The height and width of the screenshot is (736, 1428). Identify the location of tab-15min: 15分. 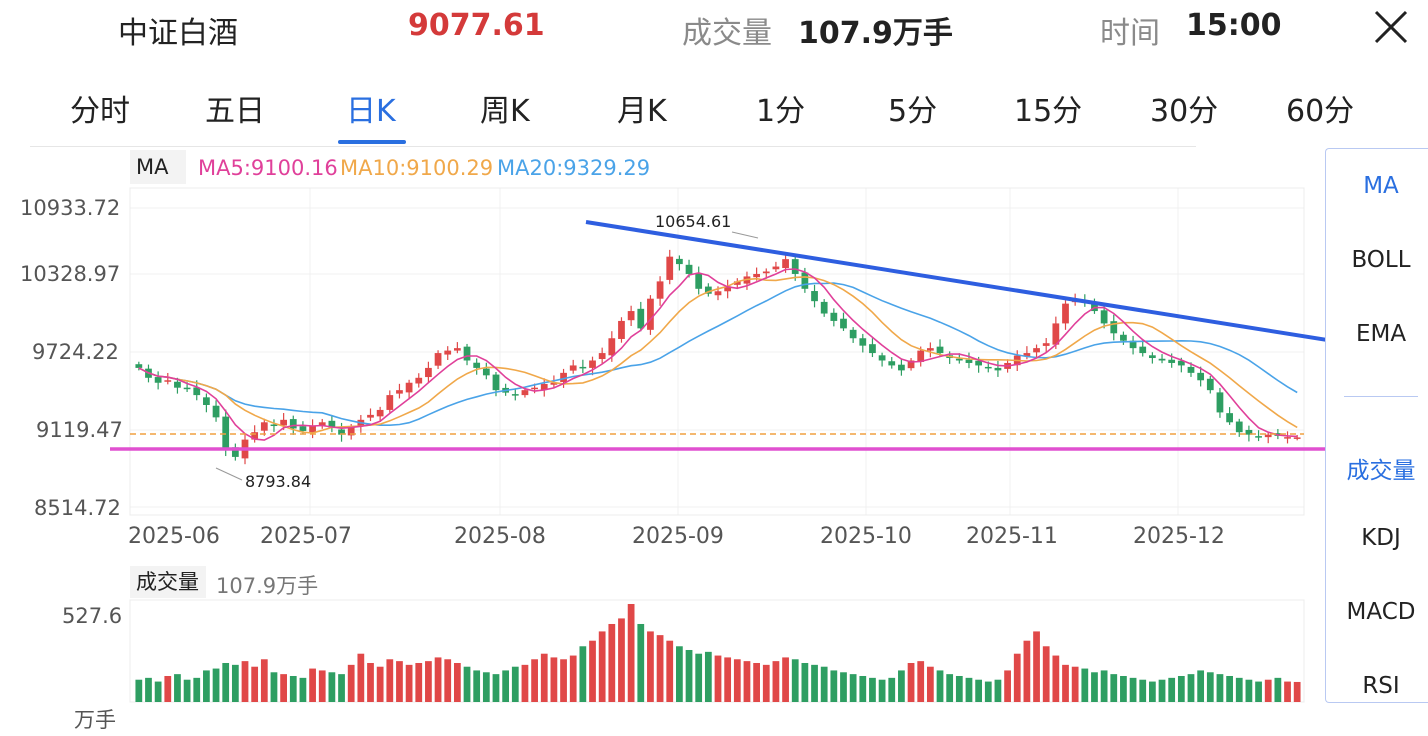
(1048, 111).